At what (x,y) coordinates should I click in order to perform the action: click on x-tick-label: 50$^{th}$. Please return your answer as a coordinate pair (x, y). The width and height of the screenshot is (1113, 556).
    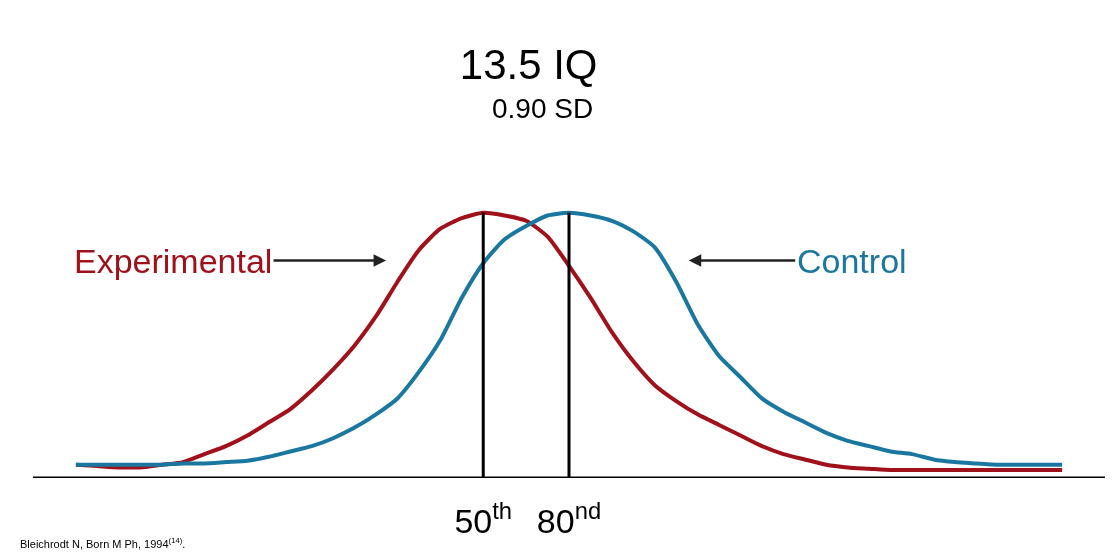
    Looking at the image, I should click on (483, 518).